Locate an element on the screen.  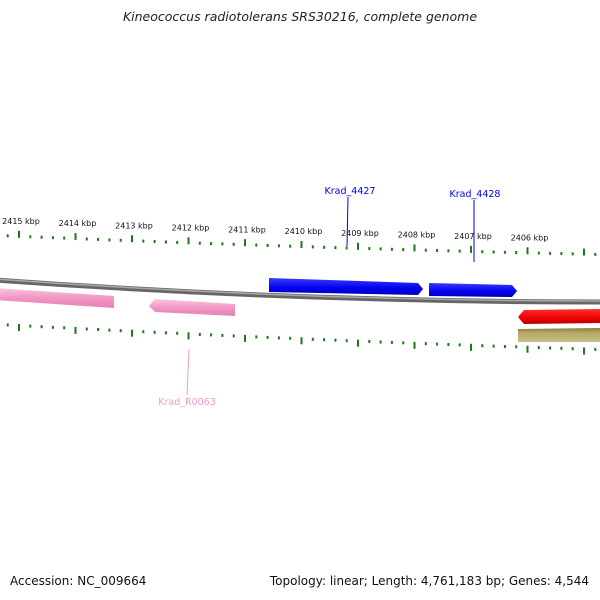
accession-text: Accession: NC_009664 is located at coordinates (78, 581).